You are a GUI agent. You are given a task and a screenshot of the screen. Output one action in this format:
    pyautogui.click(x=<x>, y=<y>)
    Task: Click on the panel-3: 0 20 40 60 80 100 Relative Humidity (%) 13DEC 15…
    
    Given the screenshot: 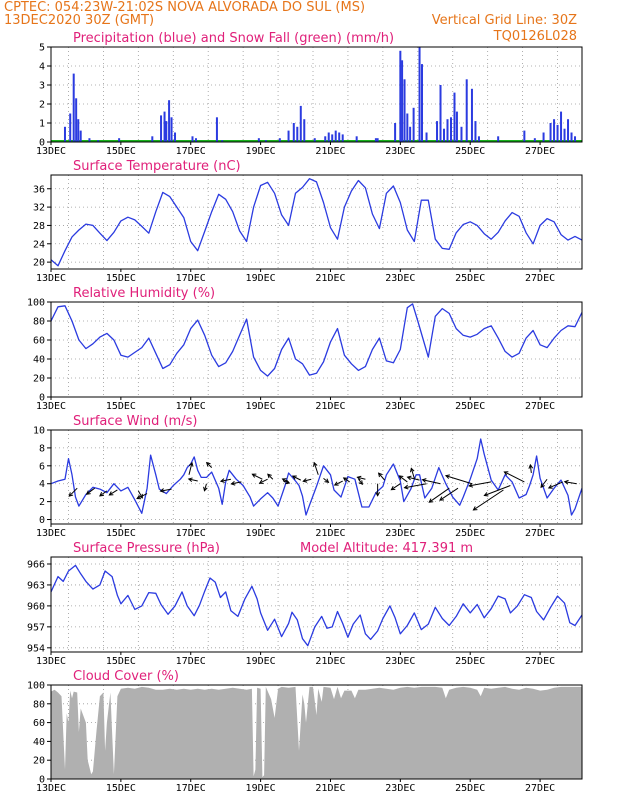 What is the action you would take?
    pyautogui.click(x=305, y=349)
    